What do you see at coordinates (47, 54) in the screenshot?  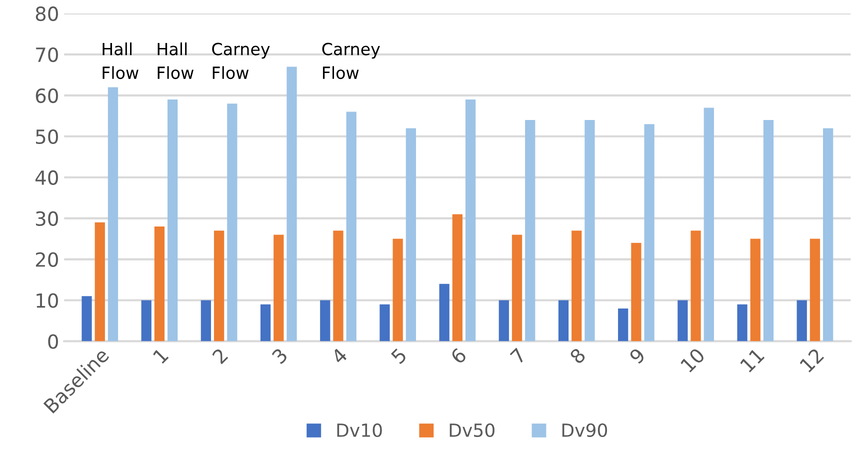 I see `y-tick-label: 70` at bounding box center [47, 54].